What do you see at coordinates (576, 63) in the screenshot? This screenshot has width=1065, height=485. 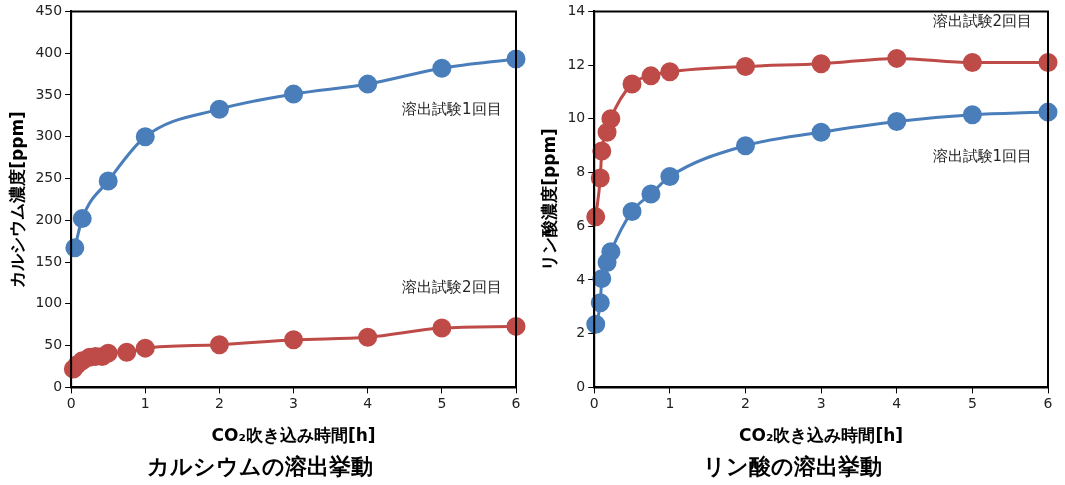 I see `y-tick-label: 12` at bounding box center [576, 63].